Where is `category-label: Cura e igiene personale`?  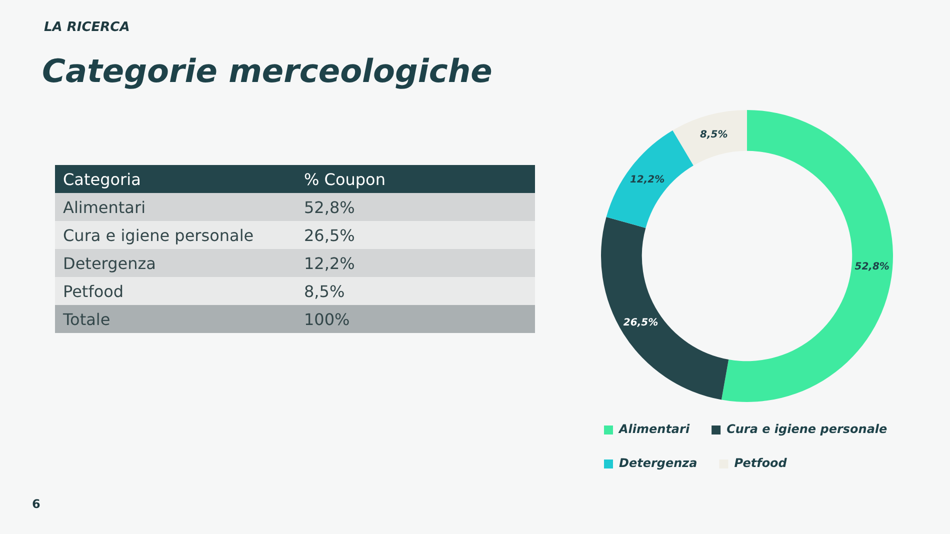 category-label: Cura e igiene personale is located at coordinates (158, 235).